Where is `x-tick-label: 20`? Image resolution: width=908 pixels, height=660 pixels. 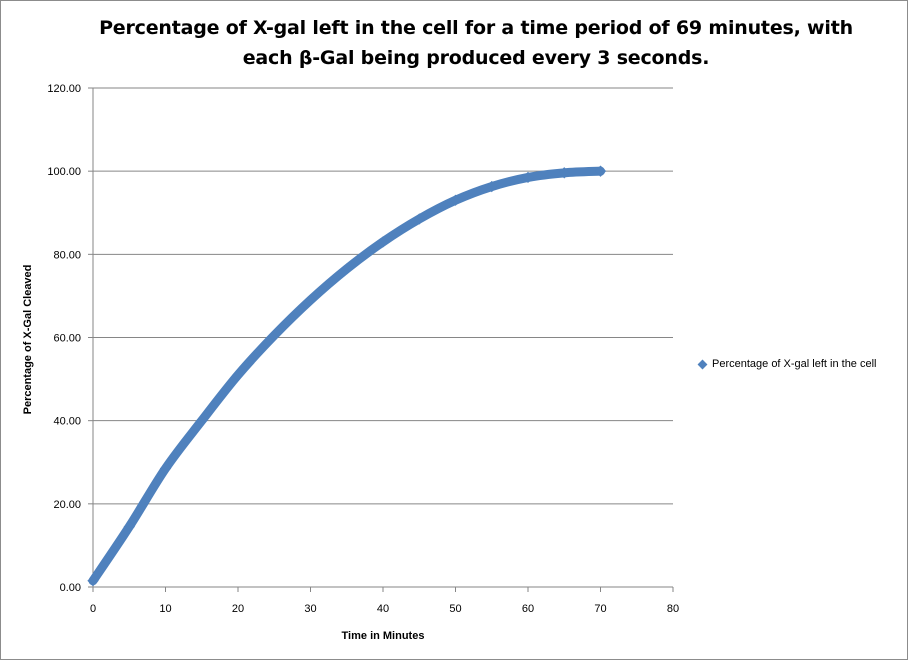 x-tick-label: 20 is located at coordinates (238, 609).